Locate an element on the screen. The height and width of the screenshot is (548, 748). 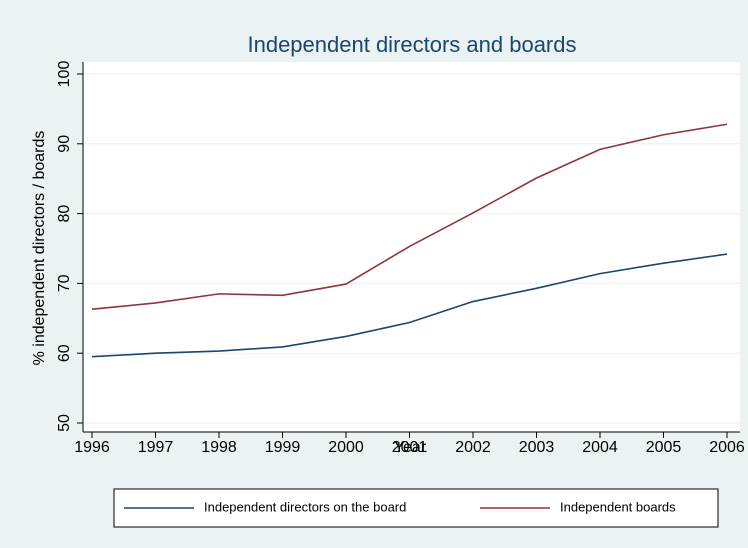
y-tick-label: 80 is located at coordinates (64, 214).